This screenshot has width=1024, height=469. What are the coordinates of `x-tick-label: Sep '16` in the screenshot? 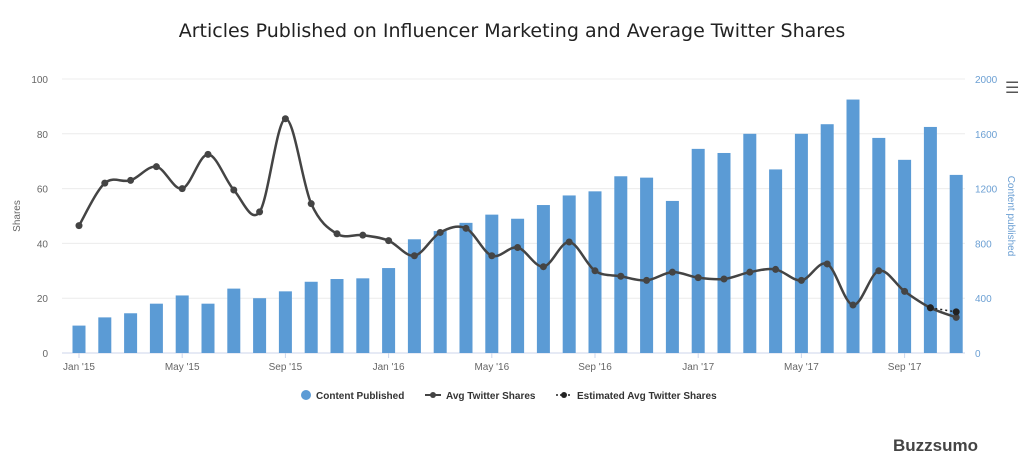 It's located at (595, 367).